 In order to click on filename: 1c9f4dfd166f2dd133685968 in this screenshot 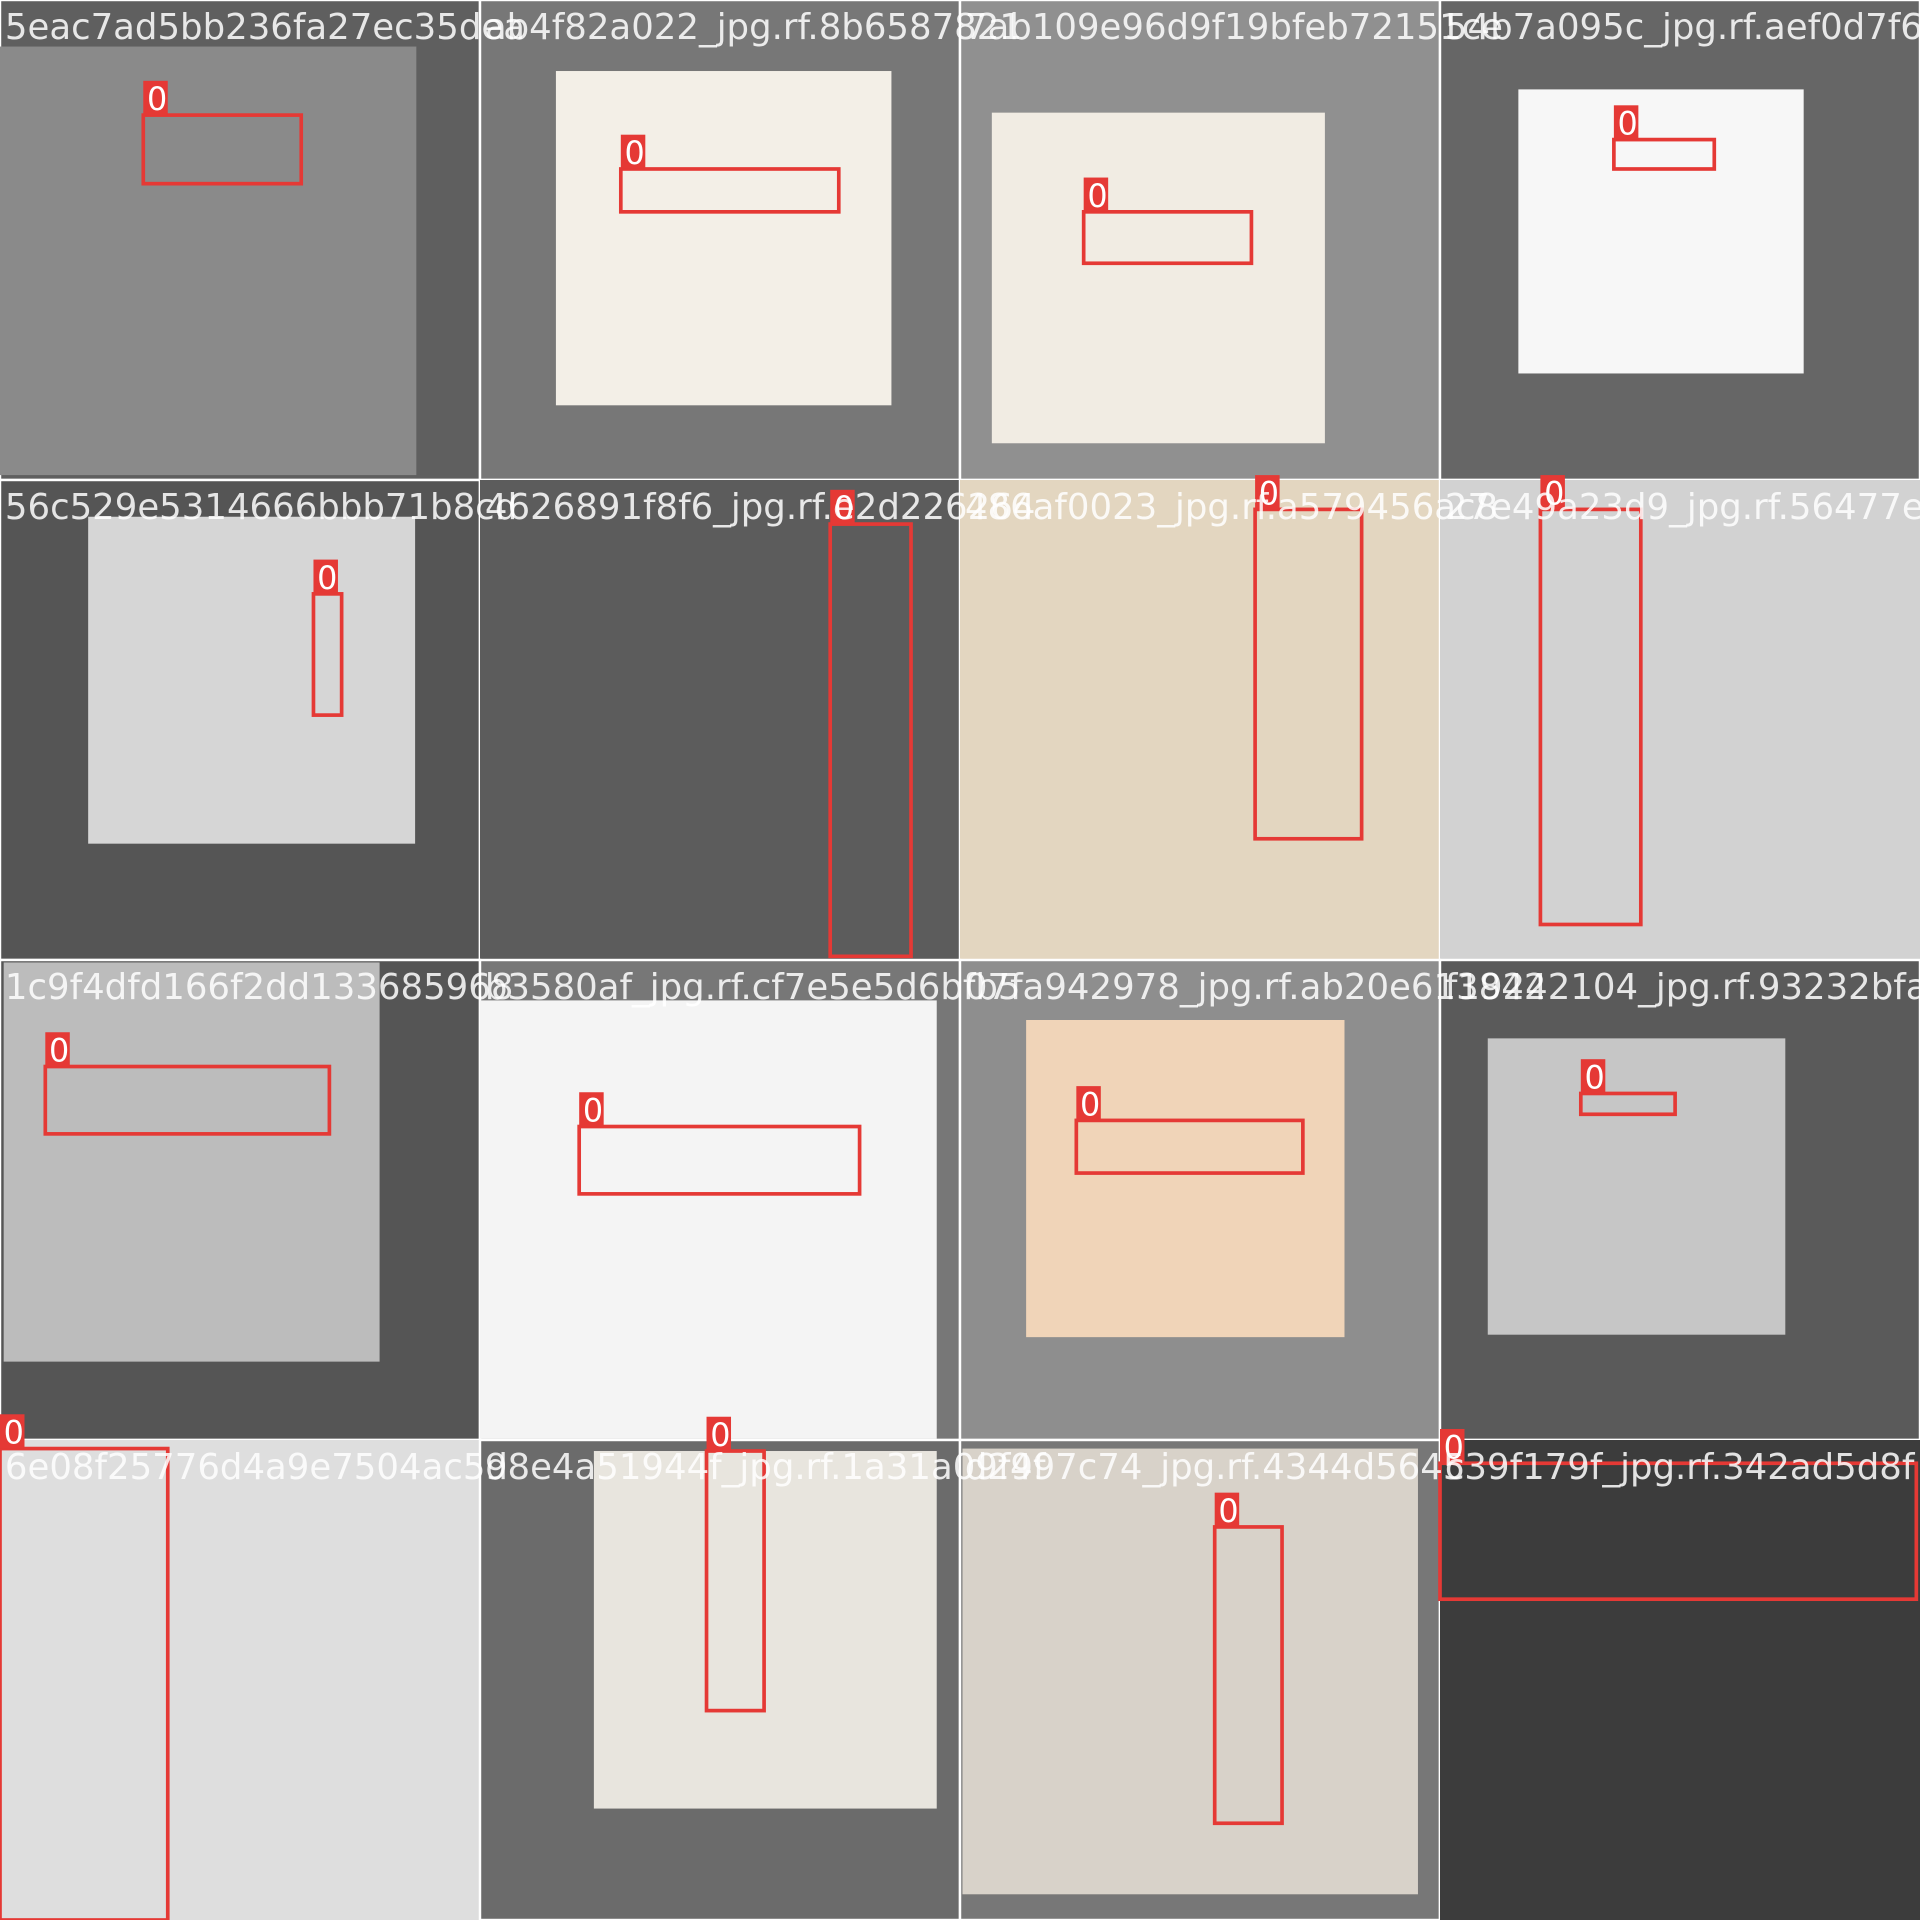, I will do `click(259, 987)`.